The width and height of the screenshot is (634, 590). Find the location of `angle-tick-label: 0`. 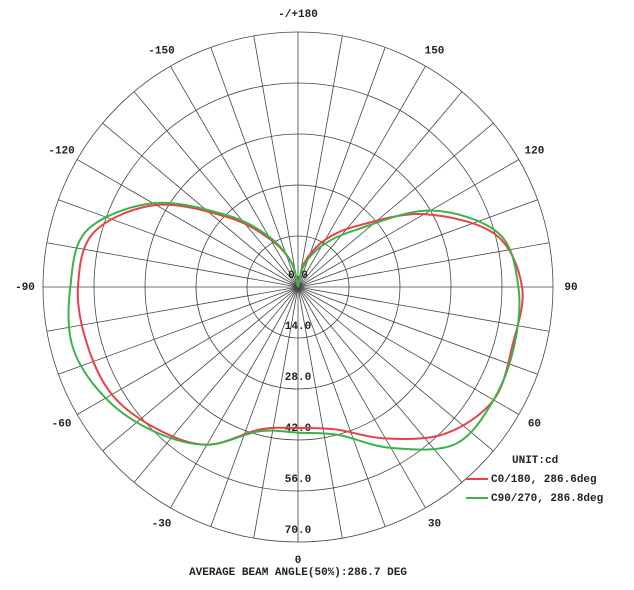

angle-tick-label: 0 is located at coordinates (298, 561).